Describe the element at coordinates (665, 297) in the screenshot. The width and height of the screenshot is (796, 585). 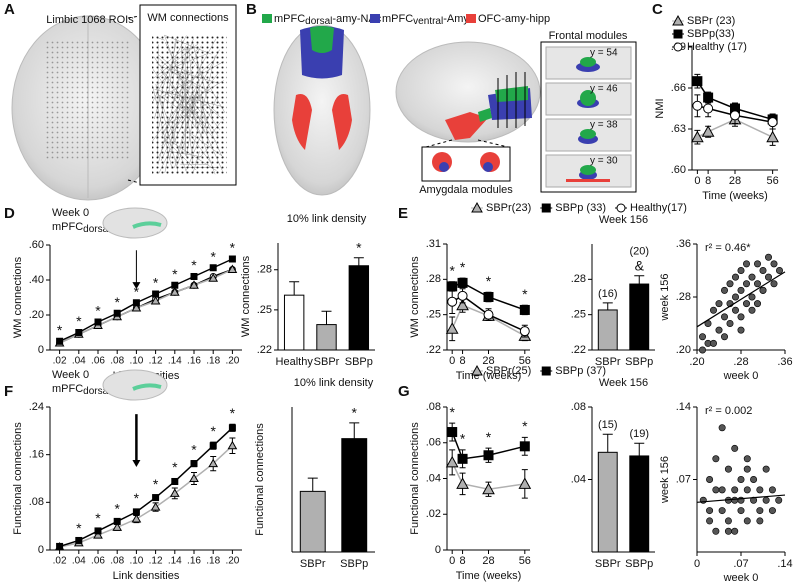
I see `y-axis-label: week 156` at that location.